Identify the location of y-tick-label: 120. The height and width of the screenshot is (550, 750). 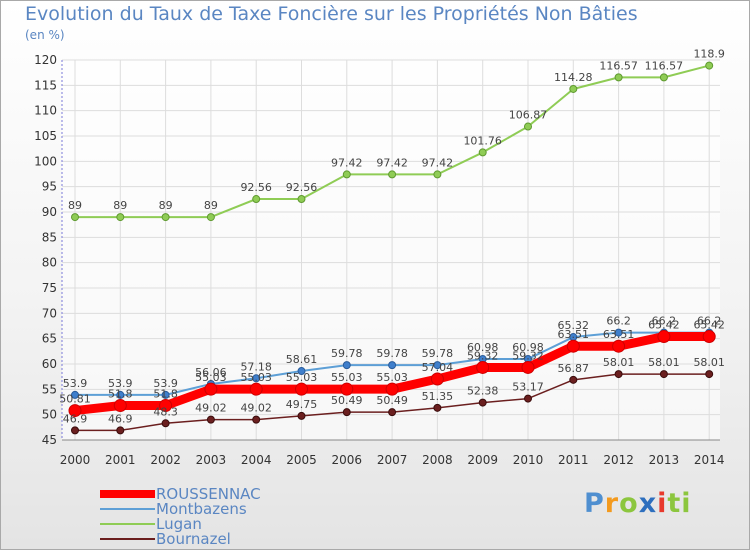
(45, 60).